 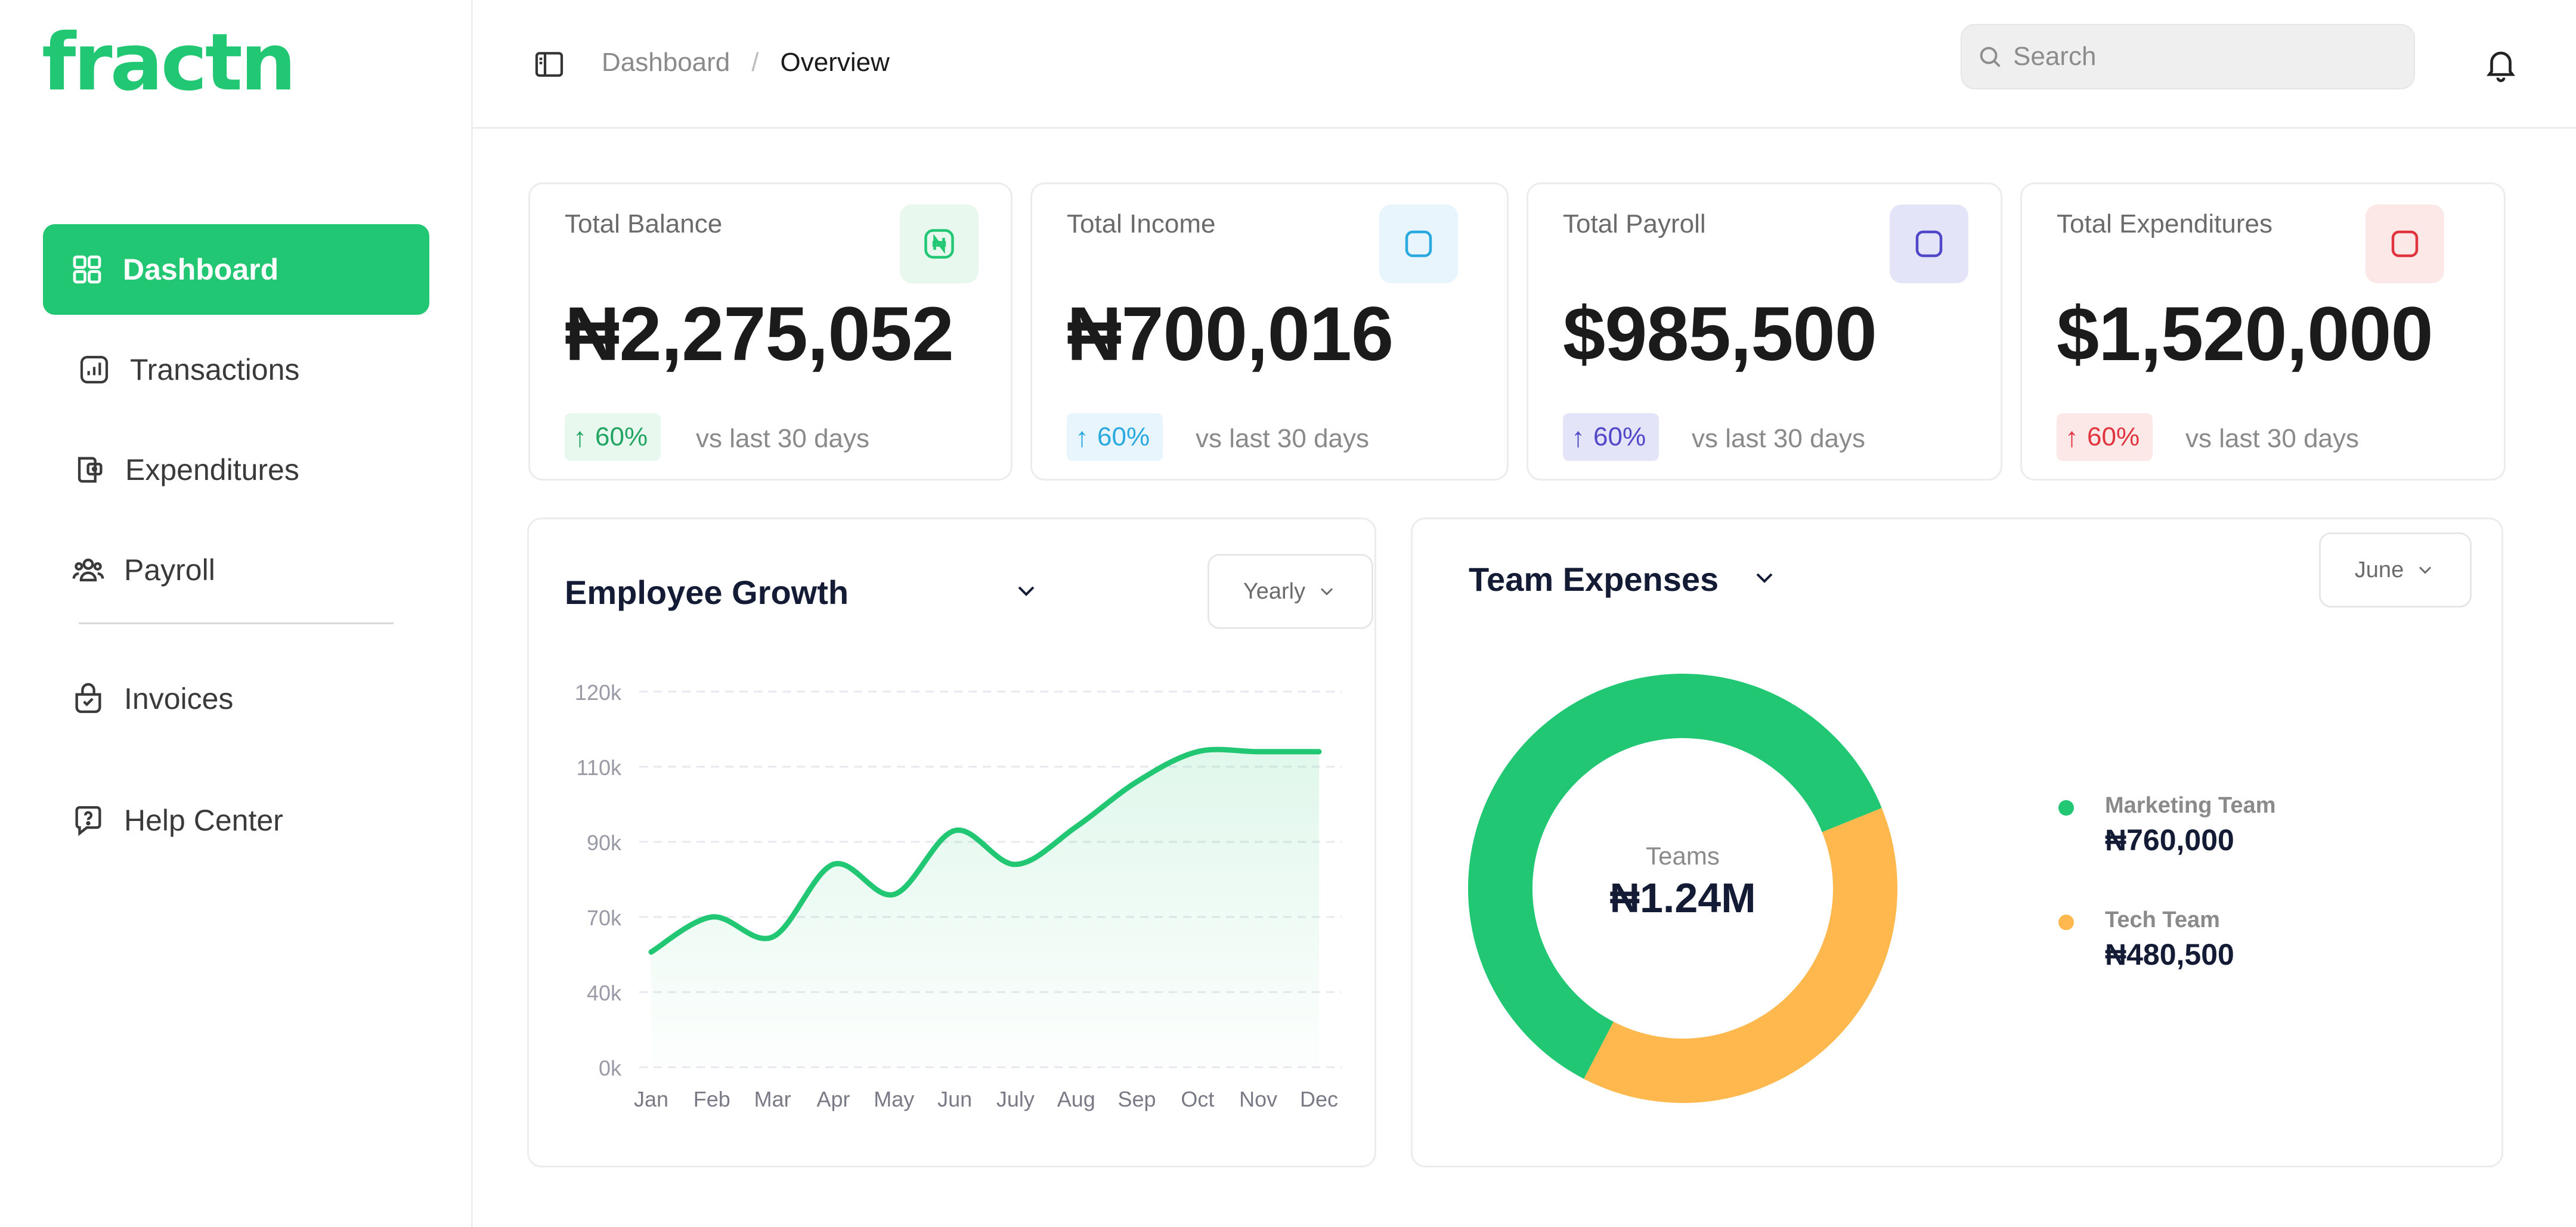 I want to click on sidebar-item-label: Invoices, so click(x=179, y=699).